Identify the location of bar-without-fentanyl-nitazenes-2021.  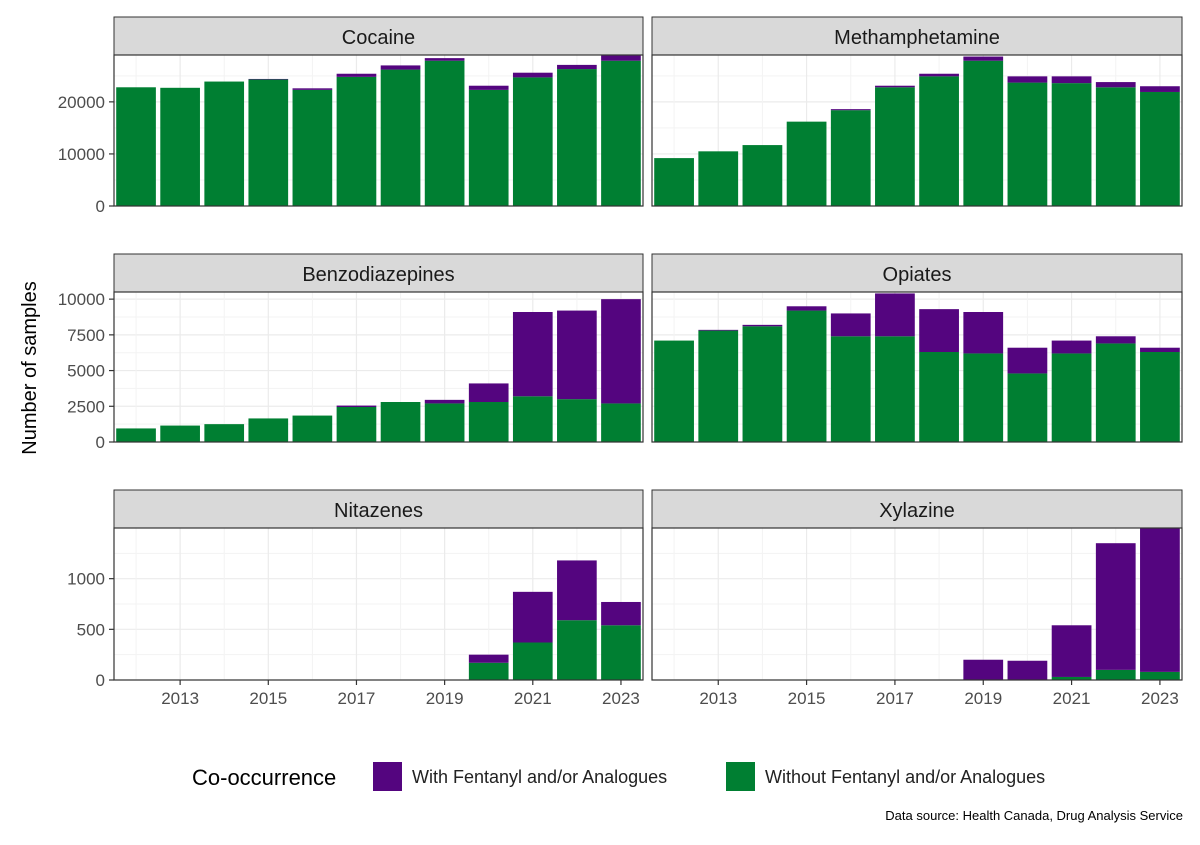
(532, 661).